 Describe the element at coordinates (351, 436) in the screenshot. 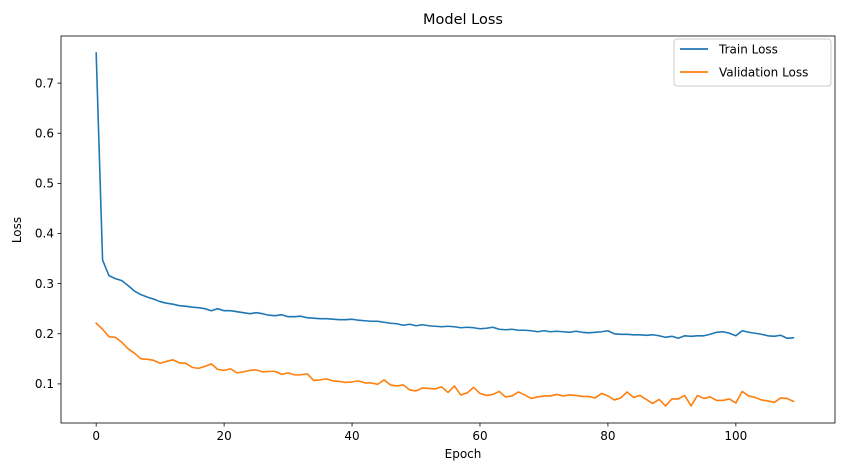

I see `x-tick-label: 40` at that location.